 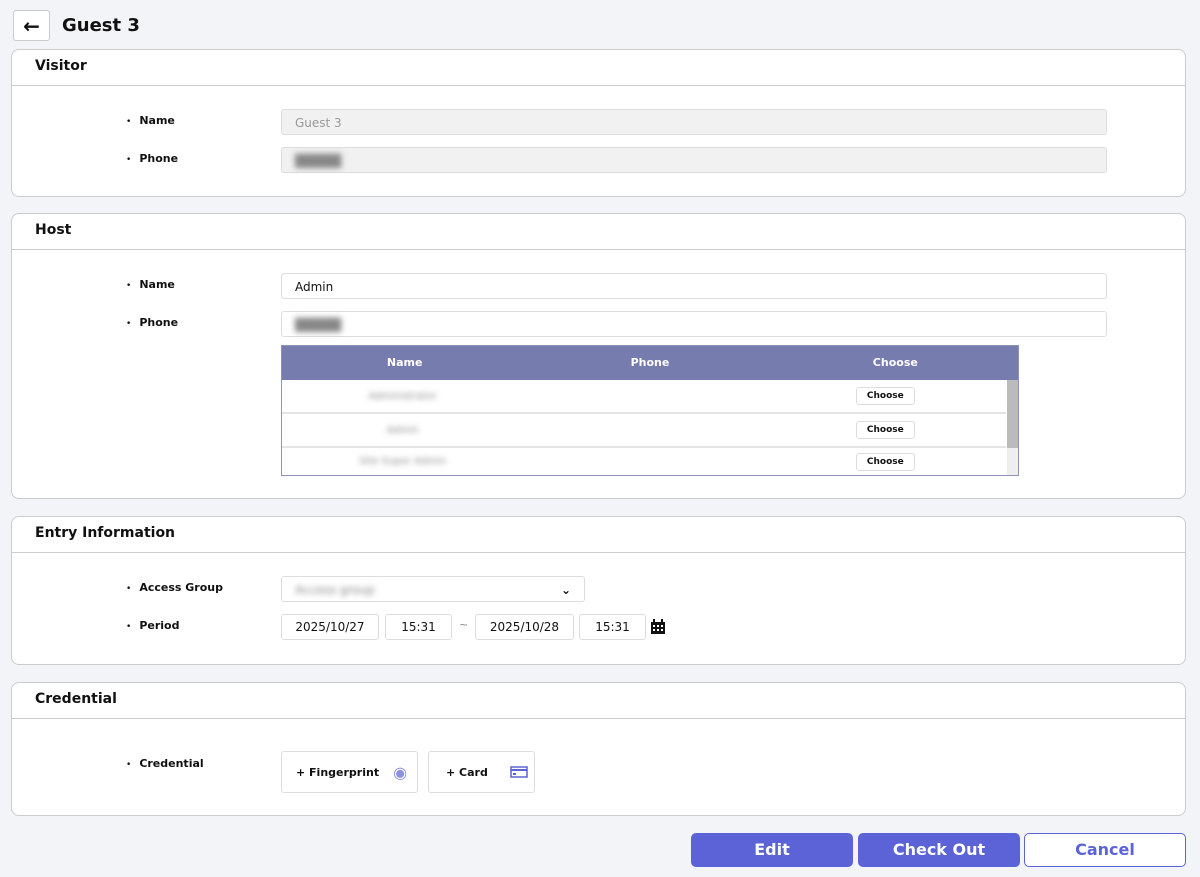 What do you see at coordinates (150, 284) in the screenshot?
I see `host-name-label: Name` at bounding box center [150, 284].